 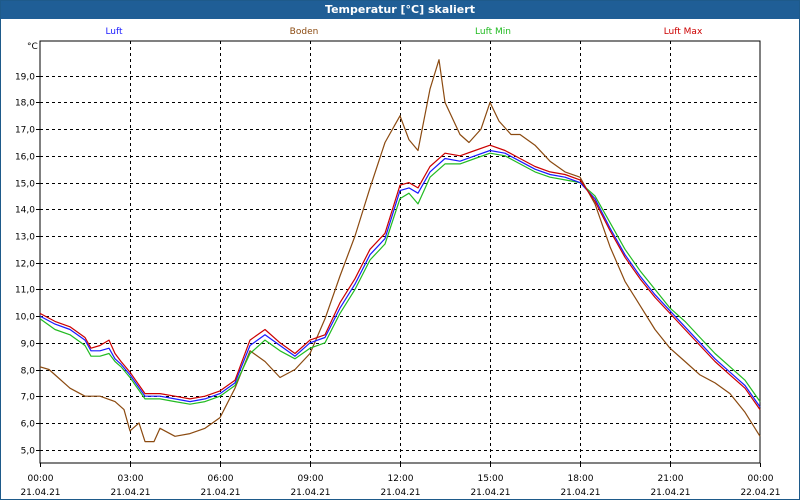 I want to click on x-tick-time-label: 18:00, so click(x=581, y=479).